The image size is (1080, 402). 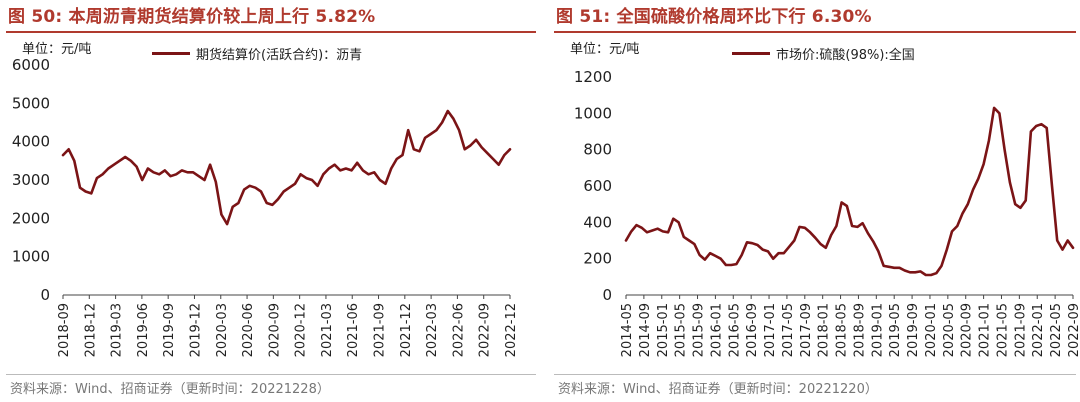 I want to click on y-tick-label: 800, so click(x=597, y=150).